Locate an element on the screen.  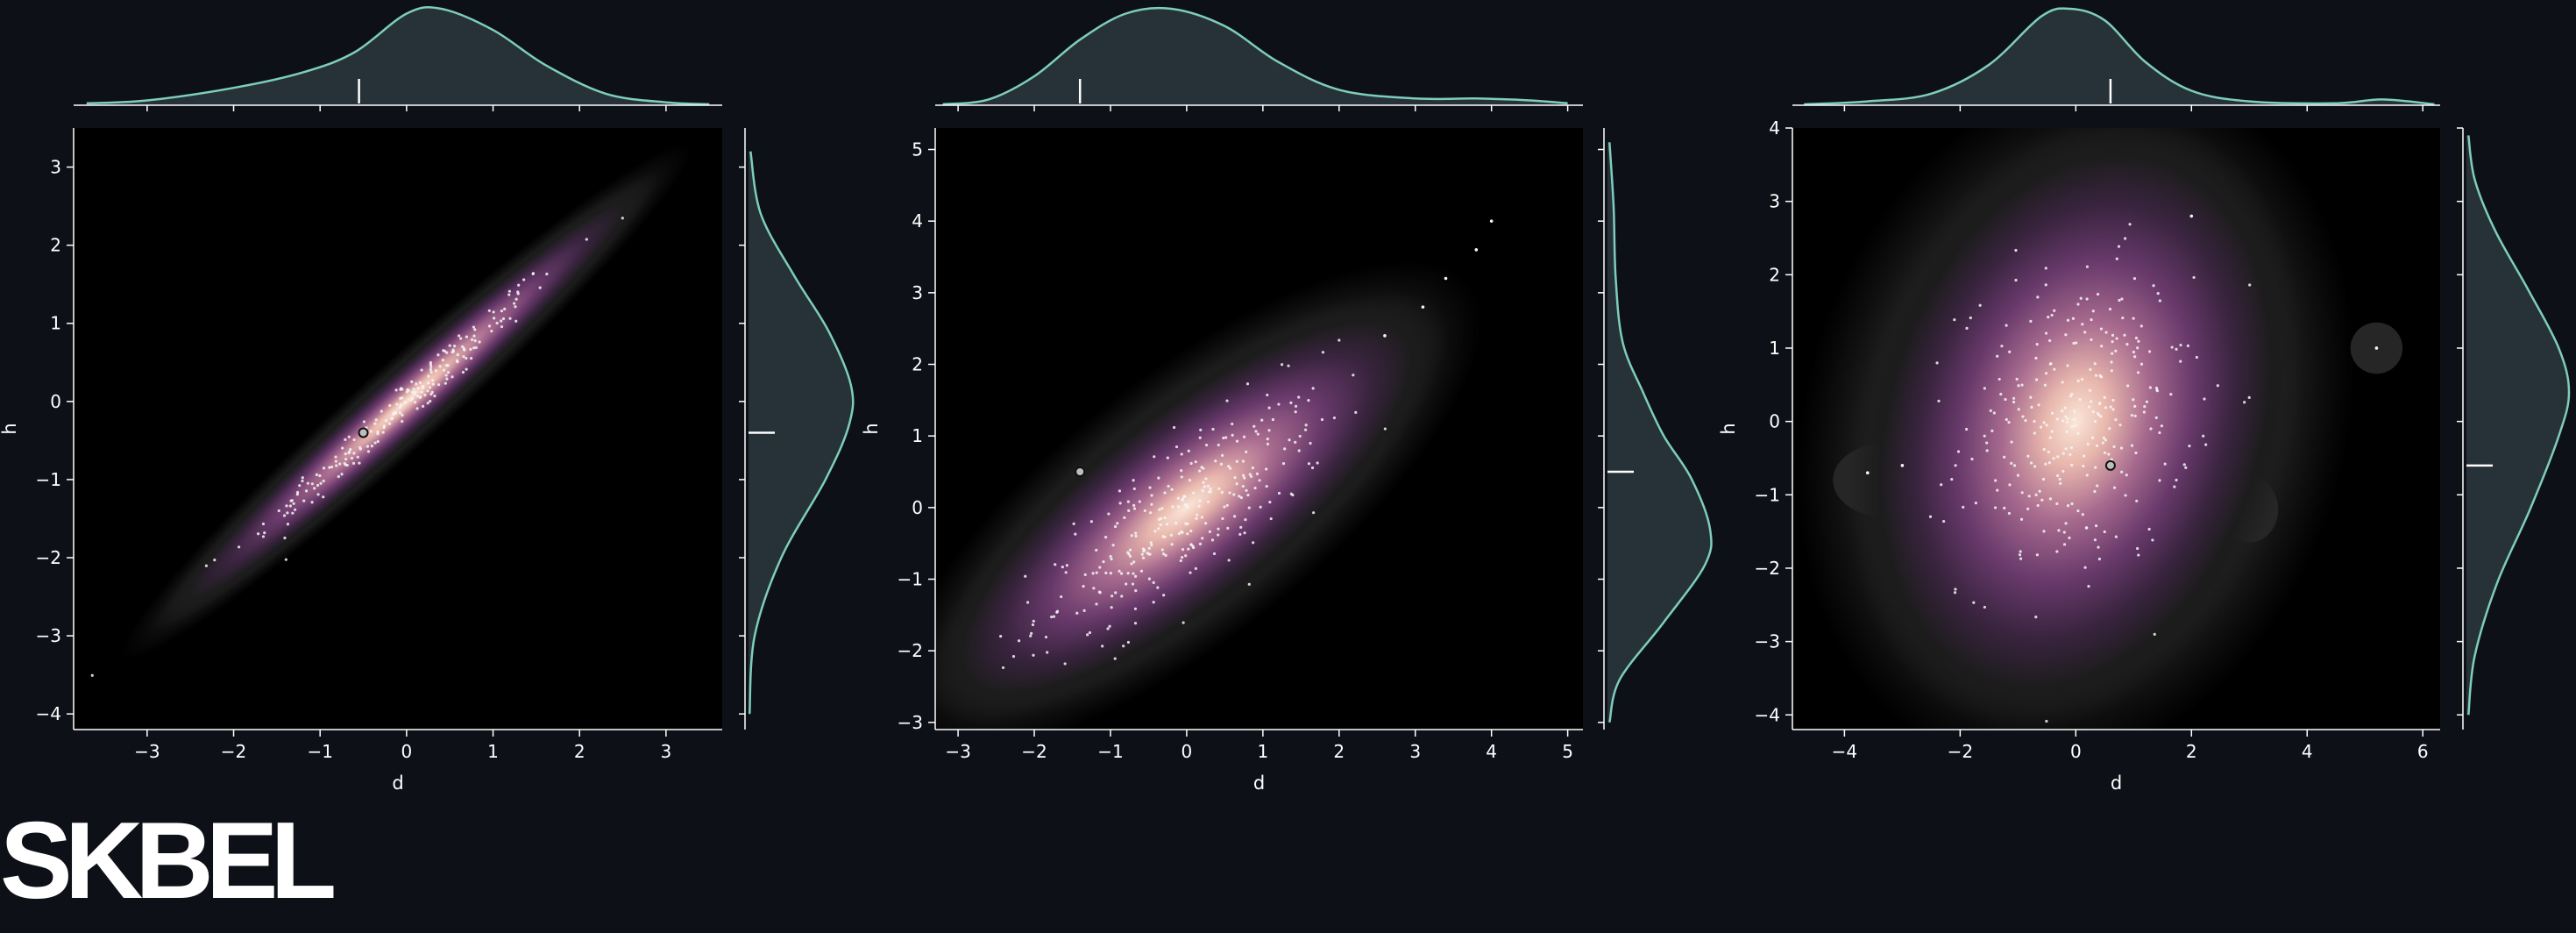
x-tick-label: 1 is located at coordinates (1262, 751).